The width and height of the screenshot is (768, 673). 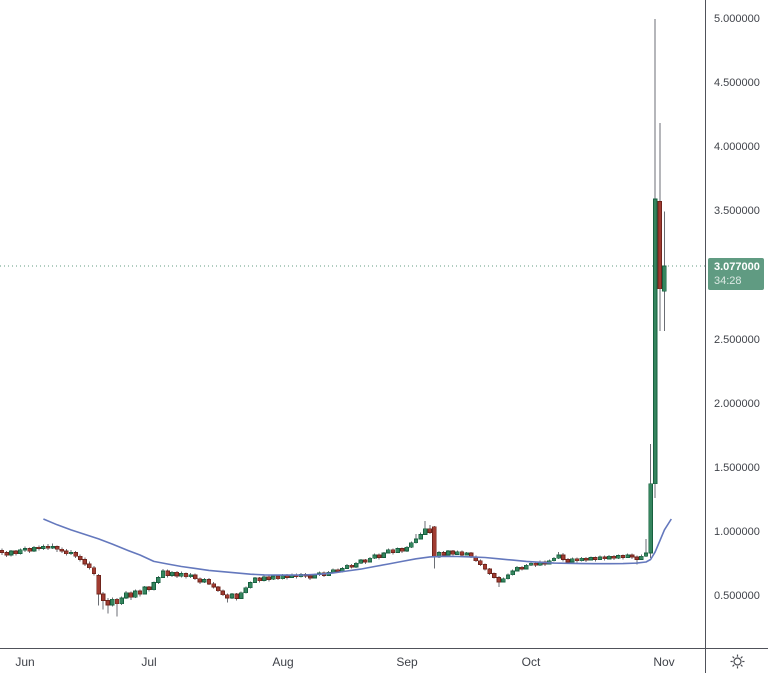 What do you see at coordinates (25, 662) in the screenshot?
I see `month-tick-label: Jun` at bounding box center [25, 662].